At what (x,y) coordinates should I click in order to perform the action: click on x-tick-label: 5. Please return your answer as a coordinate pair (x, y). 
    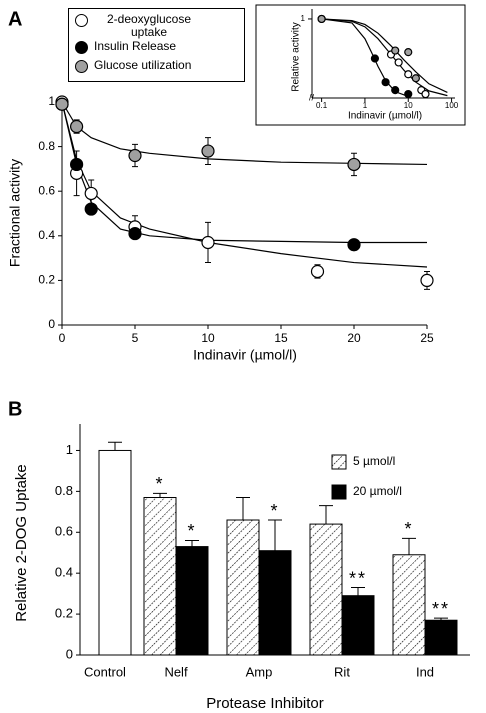
    Looking at the image, I should click on (135, 338).